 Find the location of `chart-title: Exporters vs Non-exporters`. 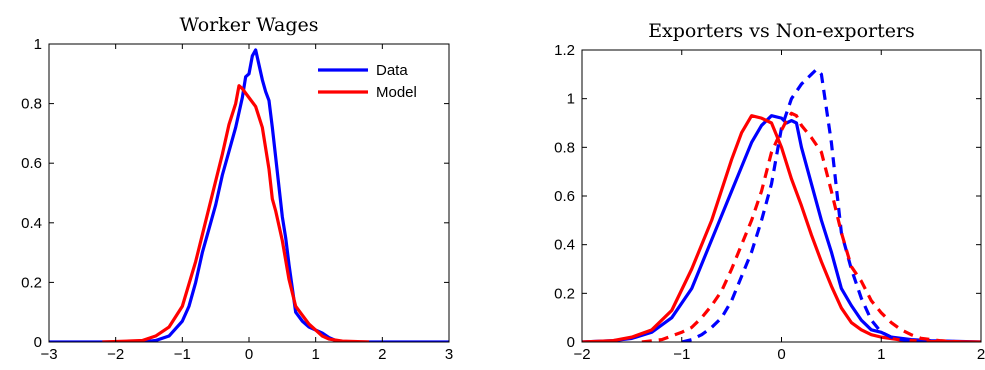

chart-title: Exporters vs Non-exporters is located at coordinates (781, 31).